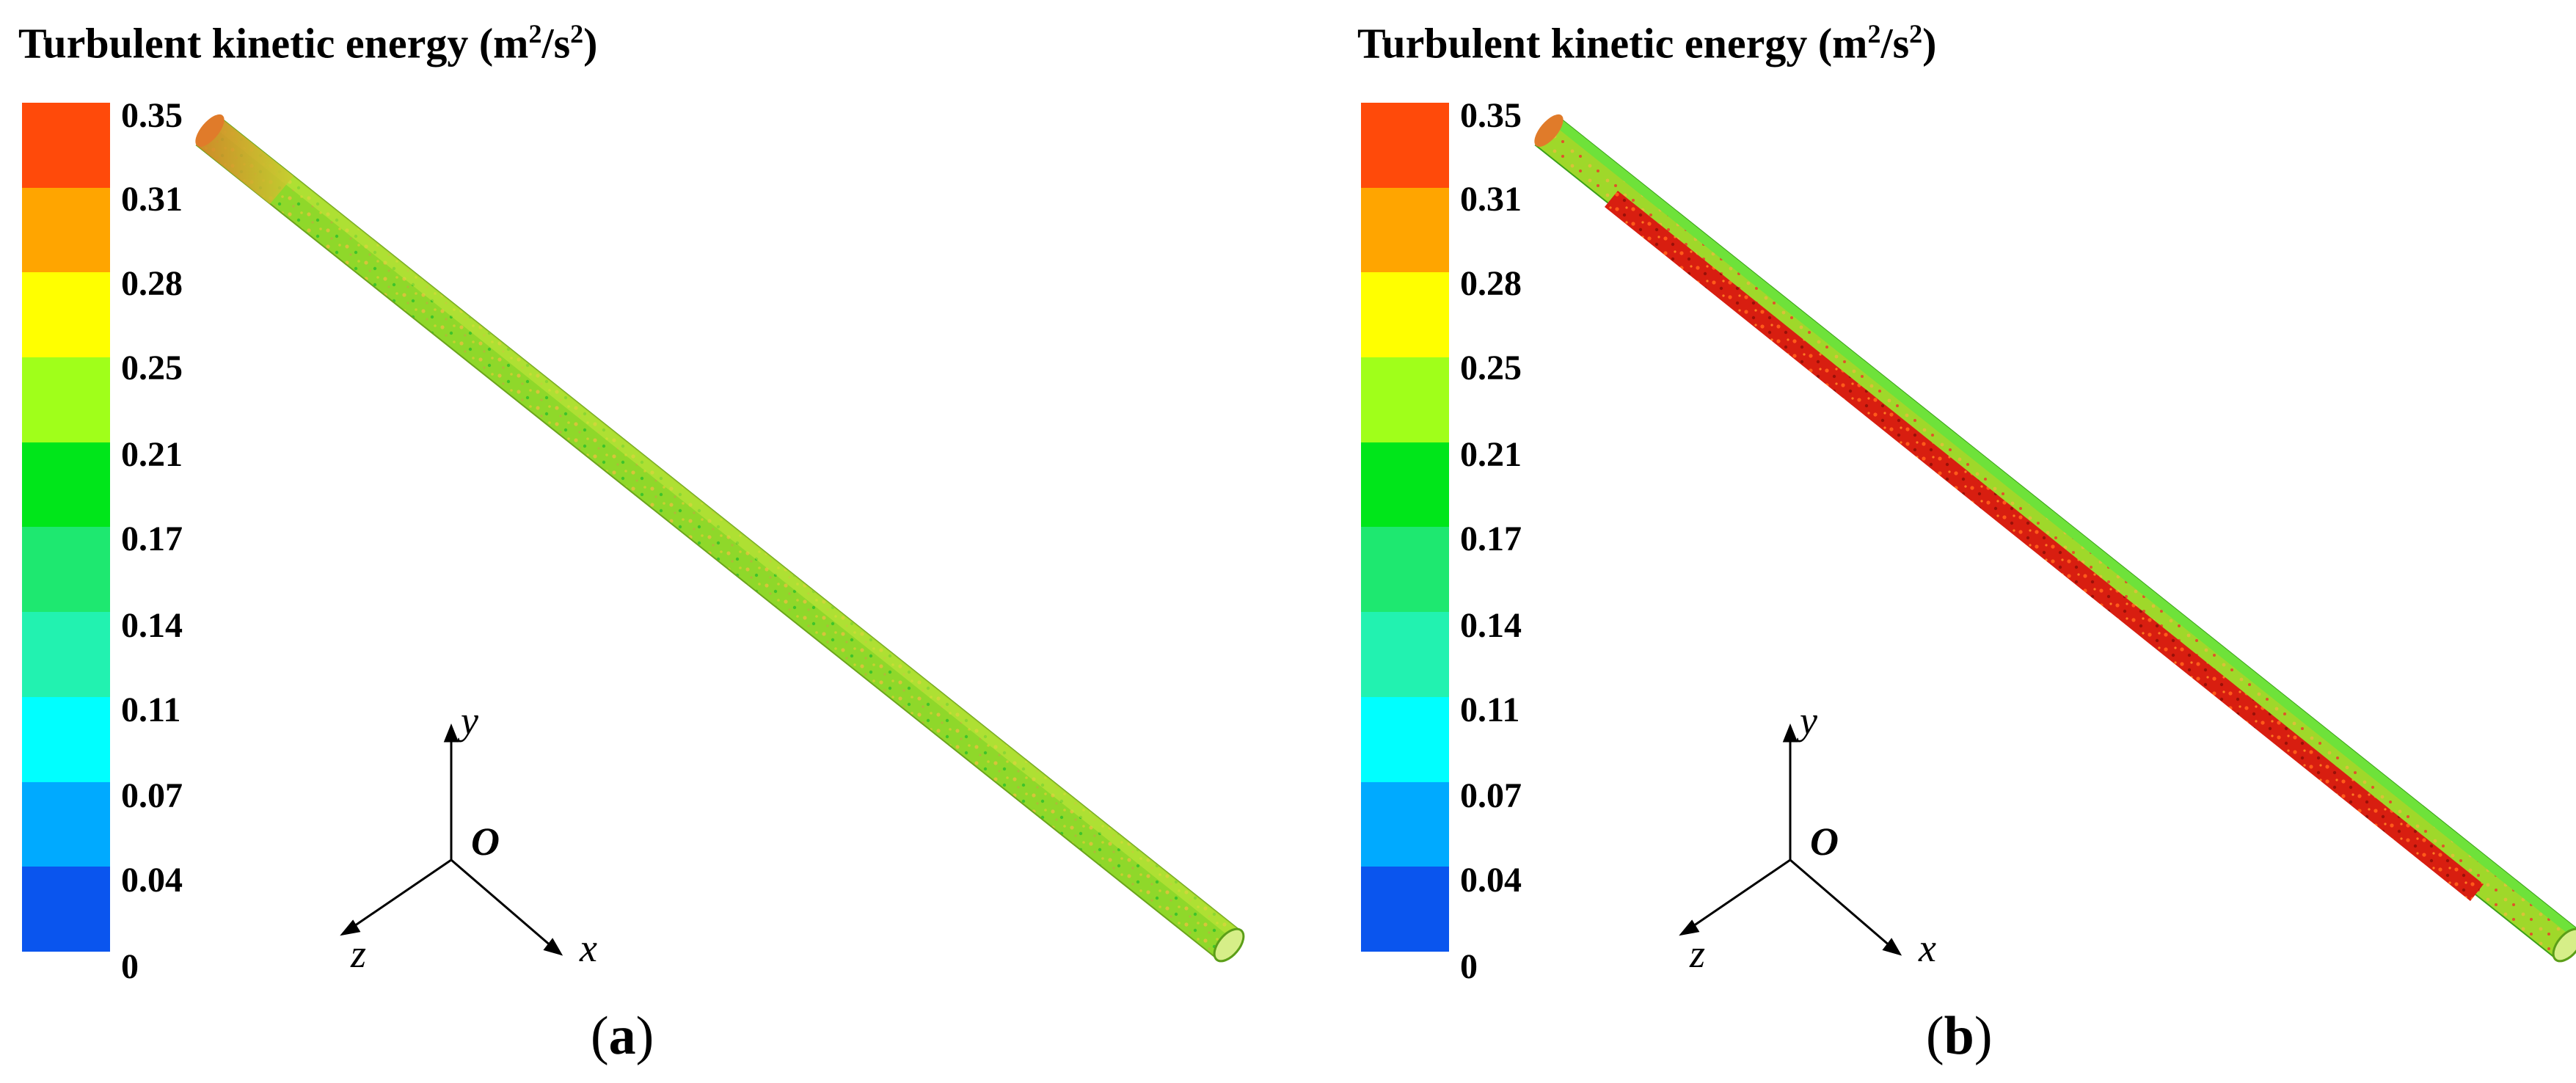 Image resolution: width=2576 pixels, height=1083 pixels. I want to click on pipe-outlet-end, so click(1229, 945).